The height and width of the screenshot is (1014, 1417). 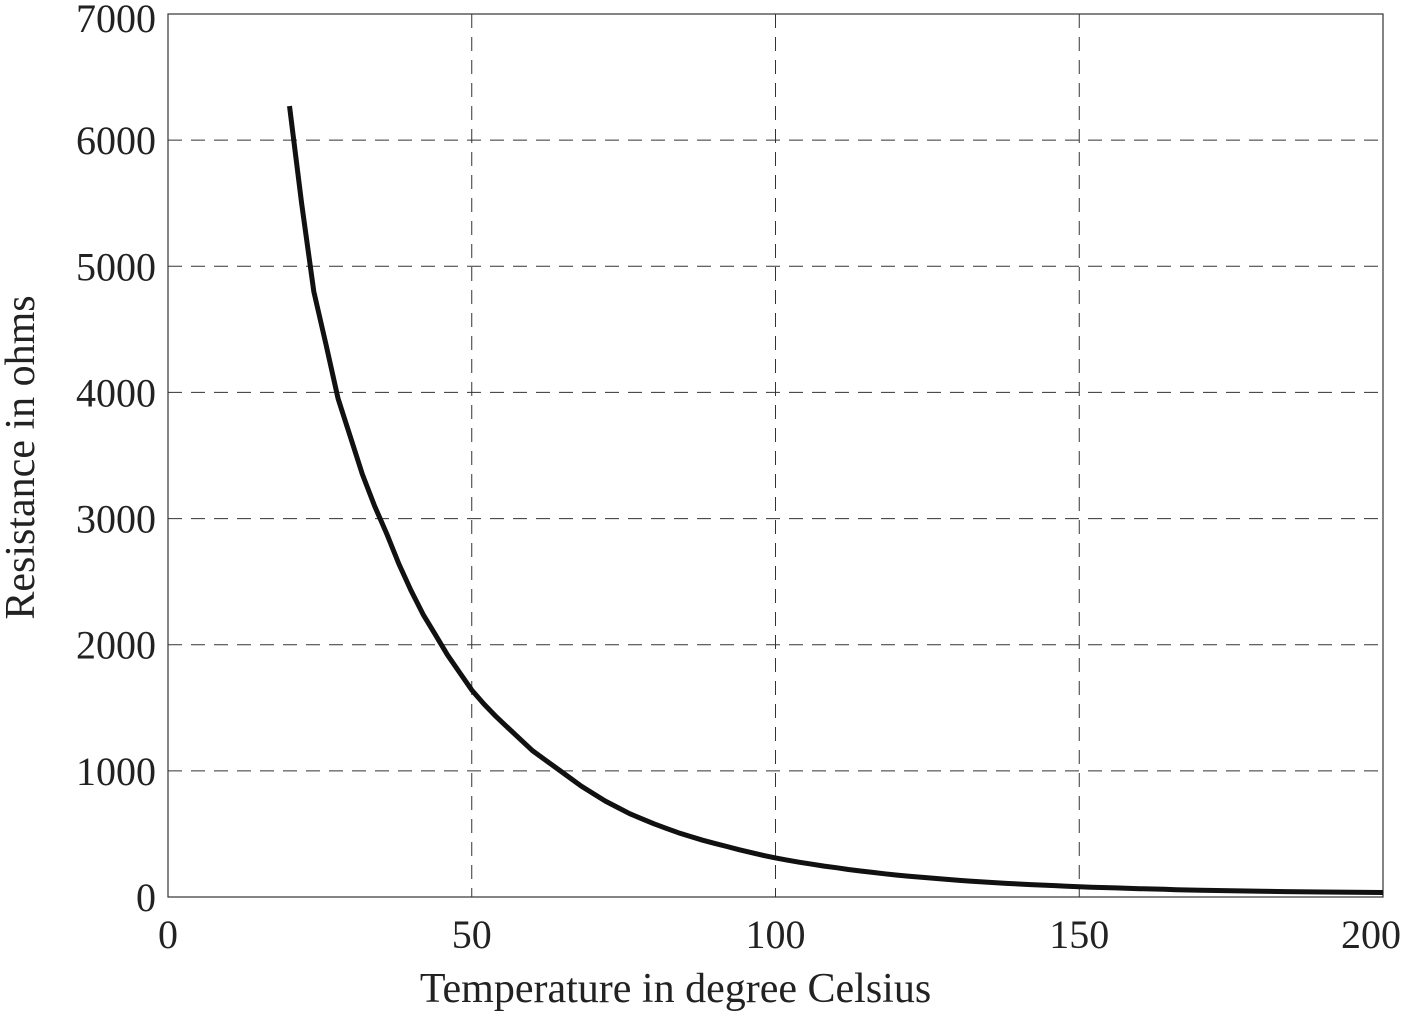 I want to click on y-tick-label: 3000, so click(x=116, y=519).